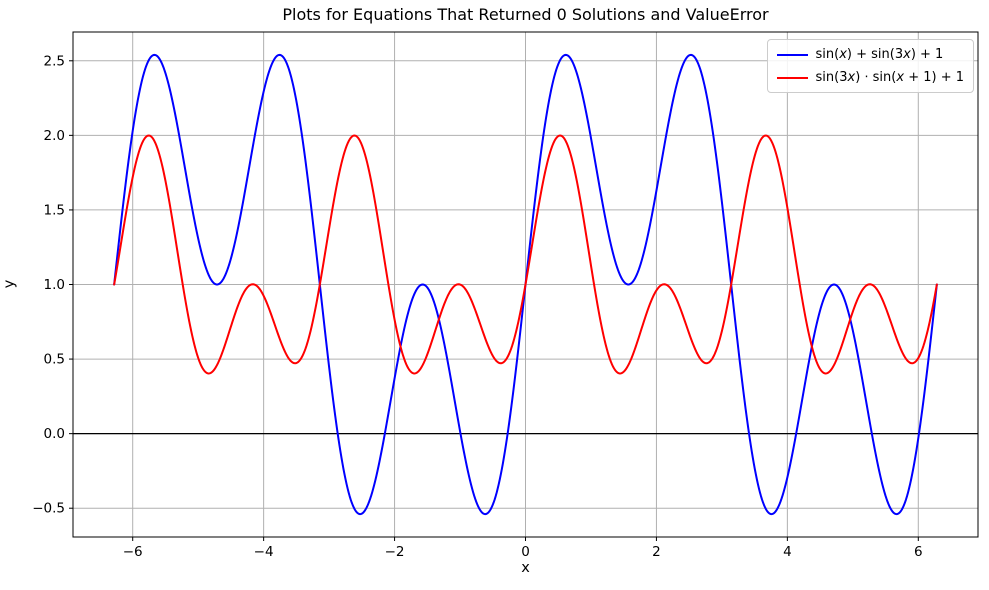 The height and width of the screenshot is (590, 989). I want to click on legend-label-0: sin(x) + sin(3x) + 1, so click(879, 54).